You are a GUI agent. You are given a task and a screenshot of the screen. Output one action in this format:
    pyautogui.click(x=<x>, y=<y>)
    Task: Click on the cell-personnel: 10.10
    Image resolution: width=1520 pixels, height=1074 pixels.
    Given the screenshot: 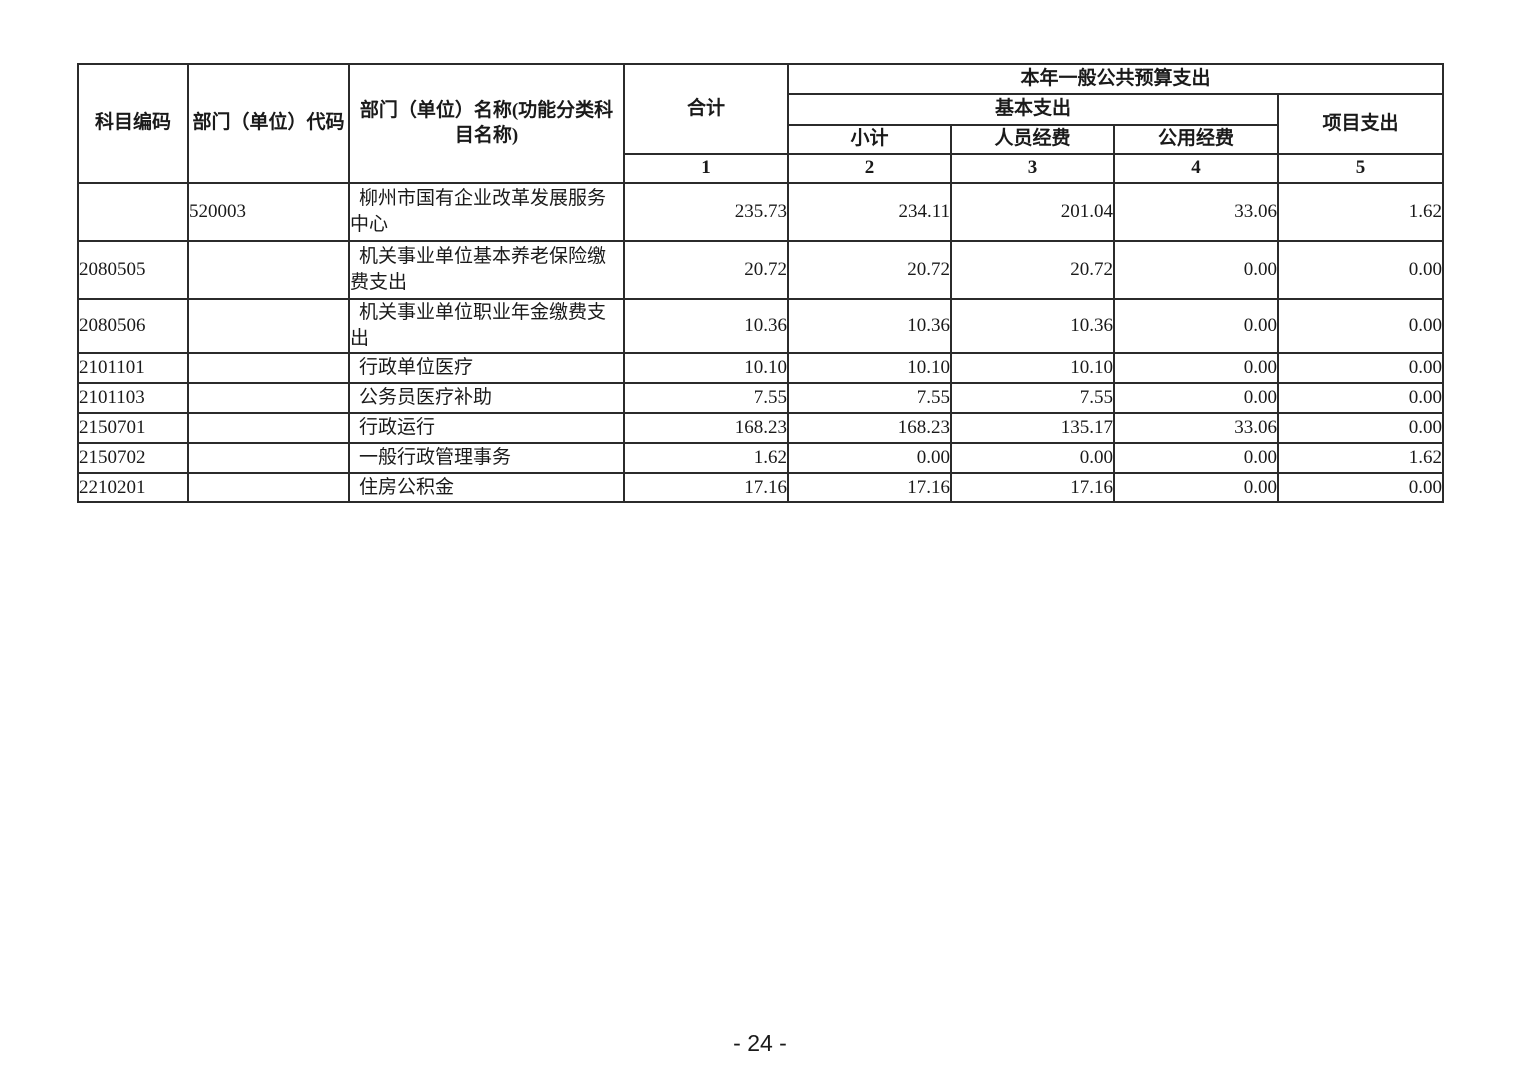 What is the action you would take?
    pyautogui.click(x=1032, y=368)
    